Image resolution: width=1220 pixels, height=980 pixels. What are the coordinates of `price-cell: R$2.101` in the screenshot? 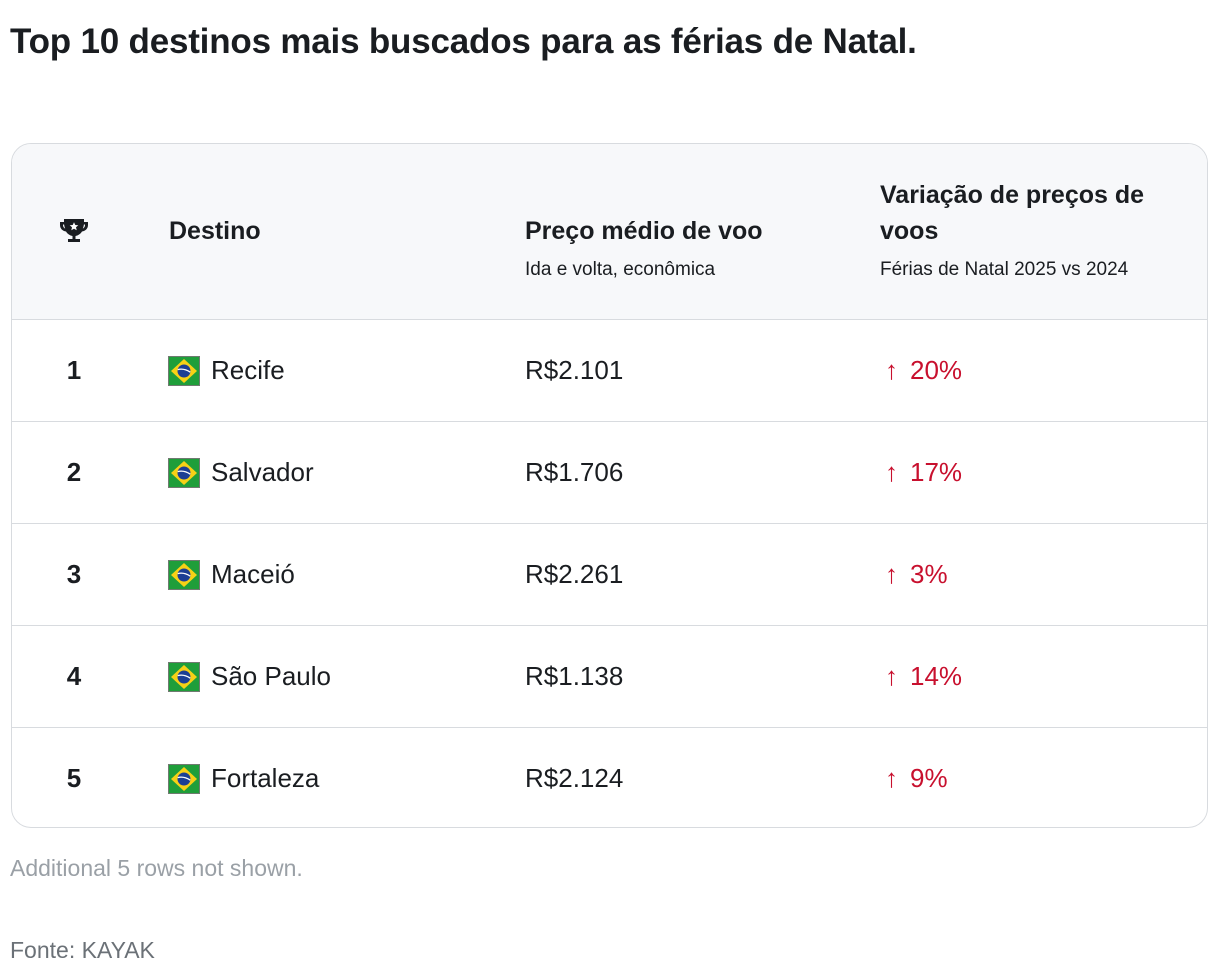 It's located at (574, 370).